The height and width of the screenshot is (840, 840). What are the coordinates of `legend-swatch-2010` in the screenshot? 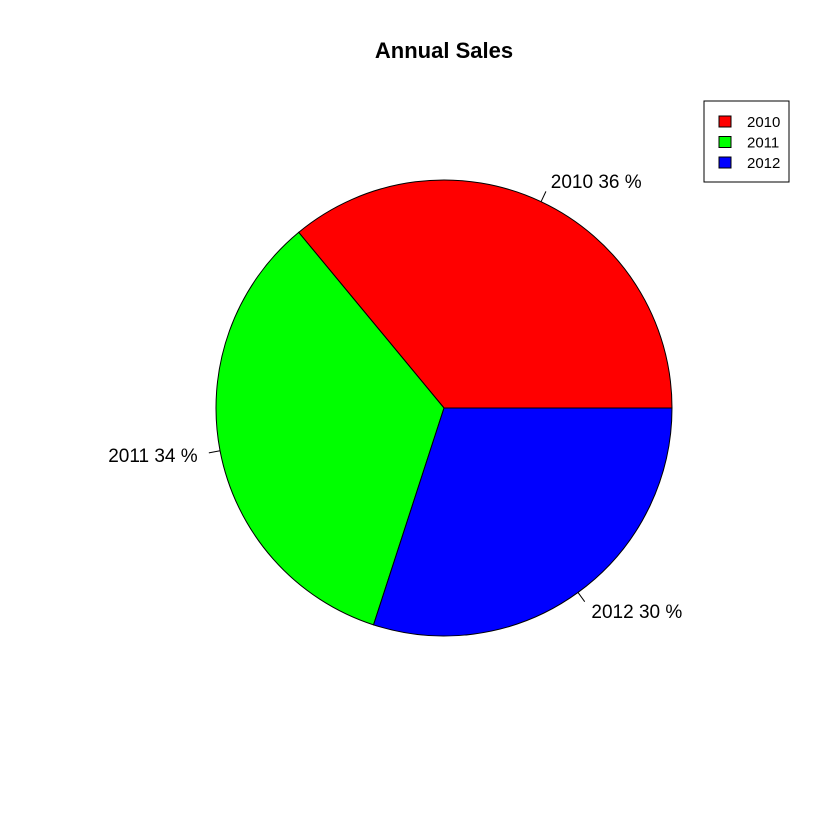 It's located at (725, 121).